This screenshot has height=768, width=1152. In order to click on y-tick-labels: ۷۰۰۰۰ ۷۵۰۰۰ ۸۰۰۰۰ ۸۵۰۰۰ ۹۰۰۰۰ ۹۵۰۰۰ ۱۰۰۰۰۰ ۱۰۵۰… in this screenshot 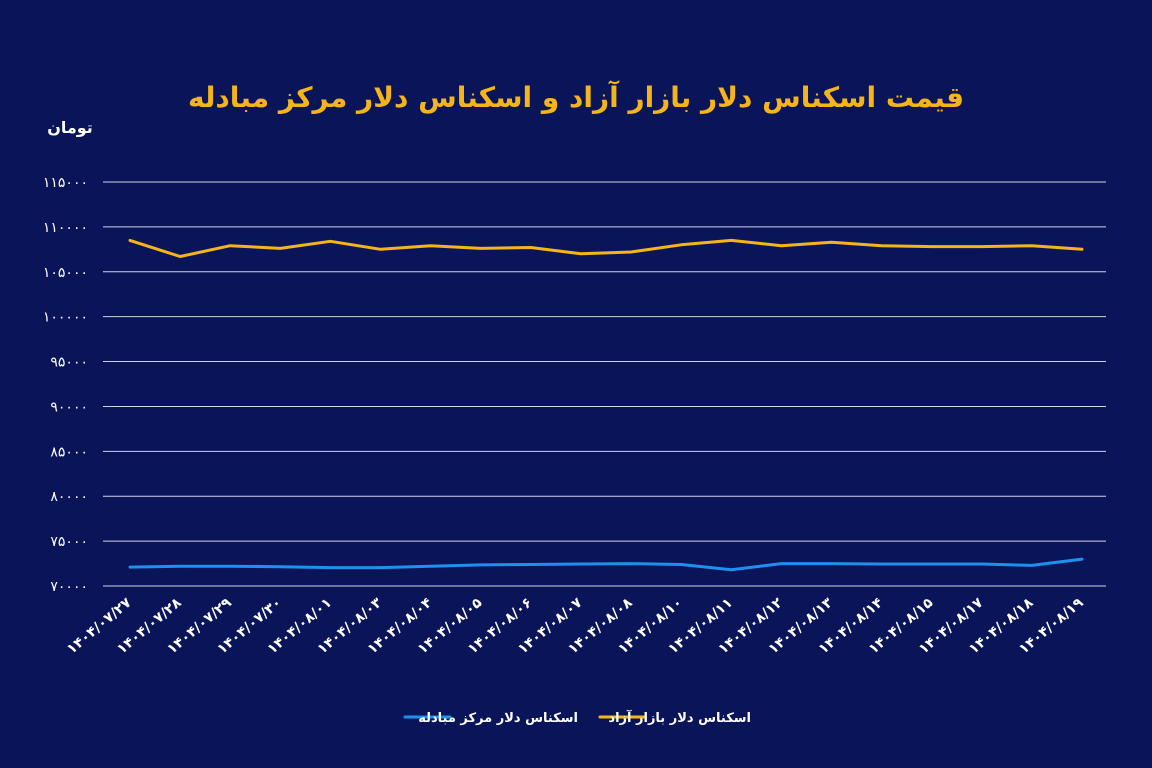, I will do `click(65, 385)`.